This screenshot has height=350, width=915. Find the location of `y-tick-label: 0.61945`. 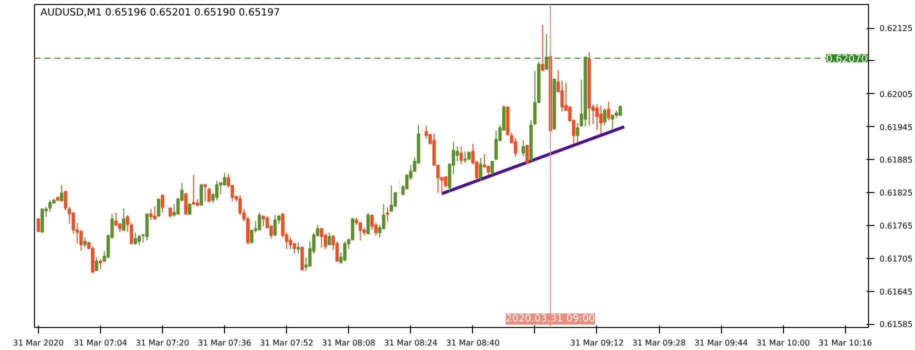

y-tick-label: 0.61945 is located at coordinates (896, 127).